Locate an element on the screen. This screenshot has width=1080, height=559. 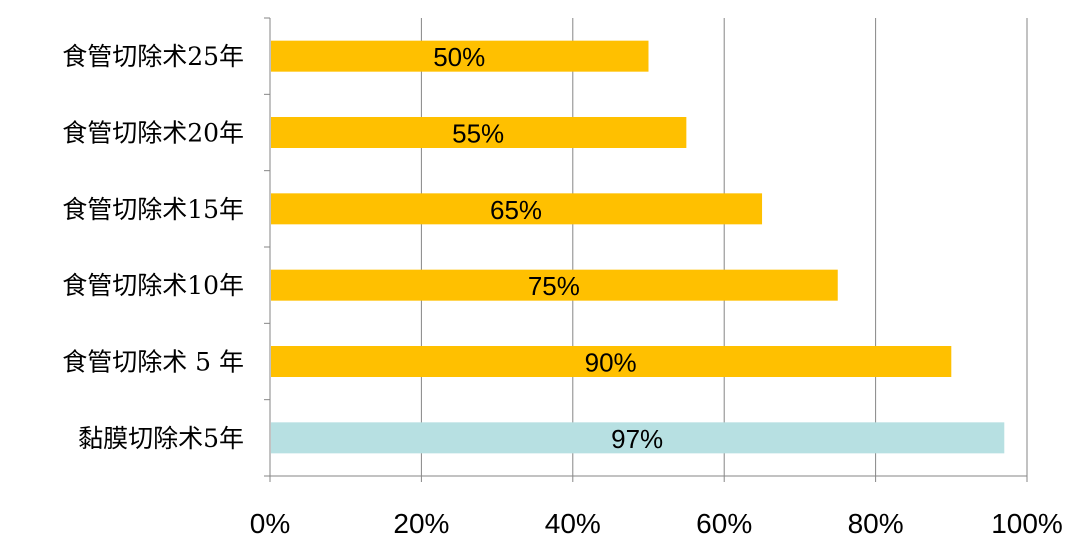
category-label: 食管切除术15年 is located at coordinates (153, 209).